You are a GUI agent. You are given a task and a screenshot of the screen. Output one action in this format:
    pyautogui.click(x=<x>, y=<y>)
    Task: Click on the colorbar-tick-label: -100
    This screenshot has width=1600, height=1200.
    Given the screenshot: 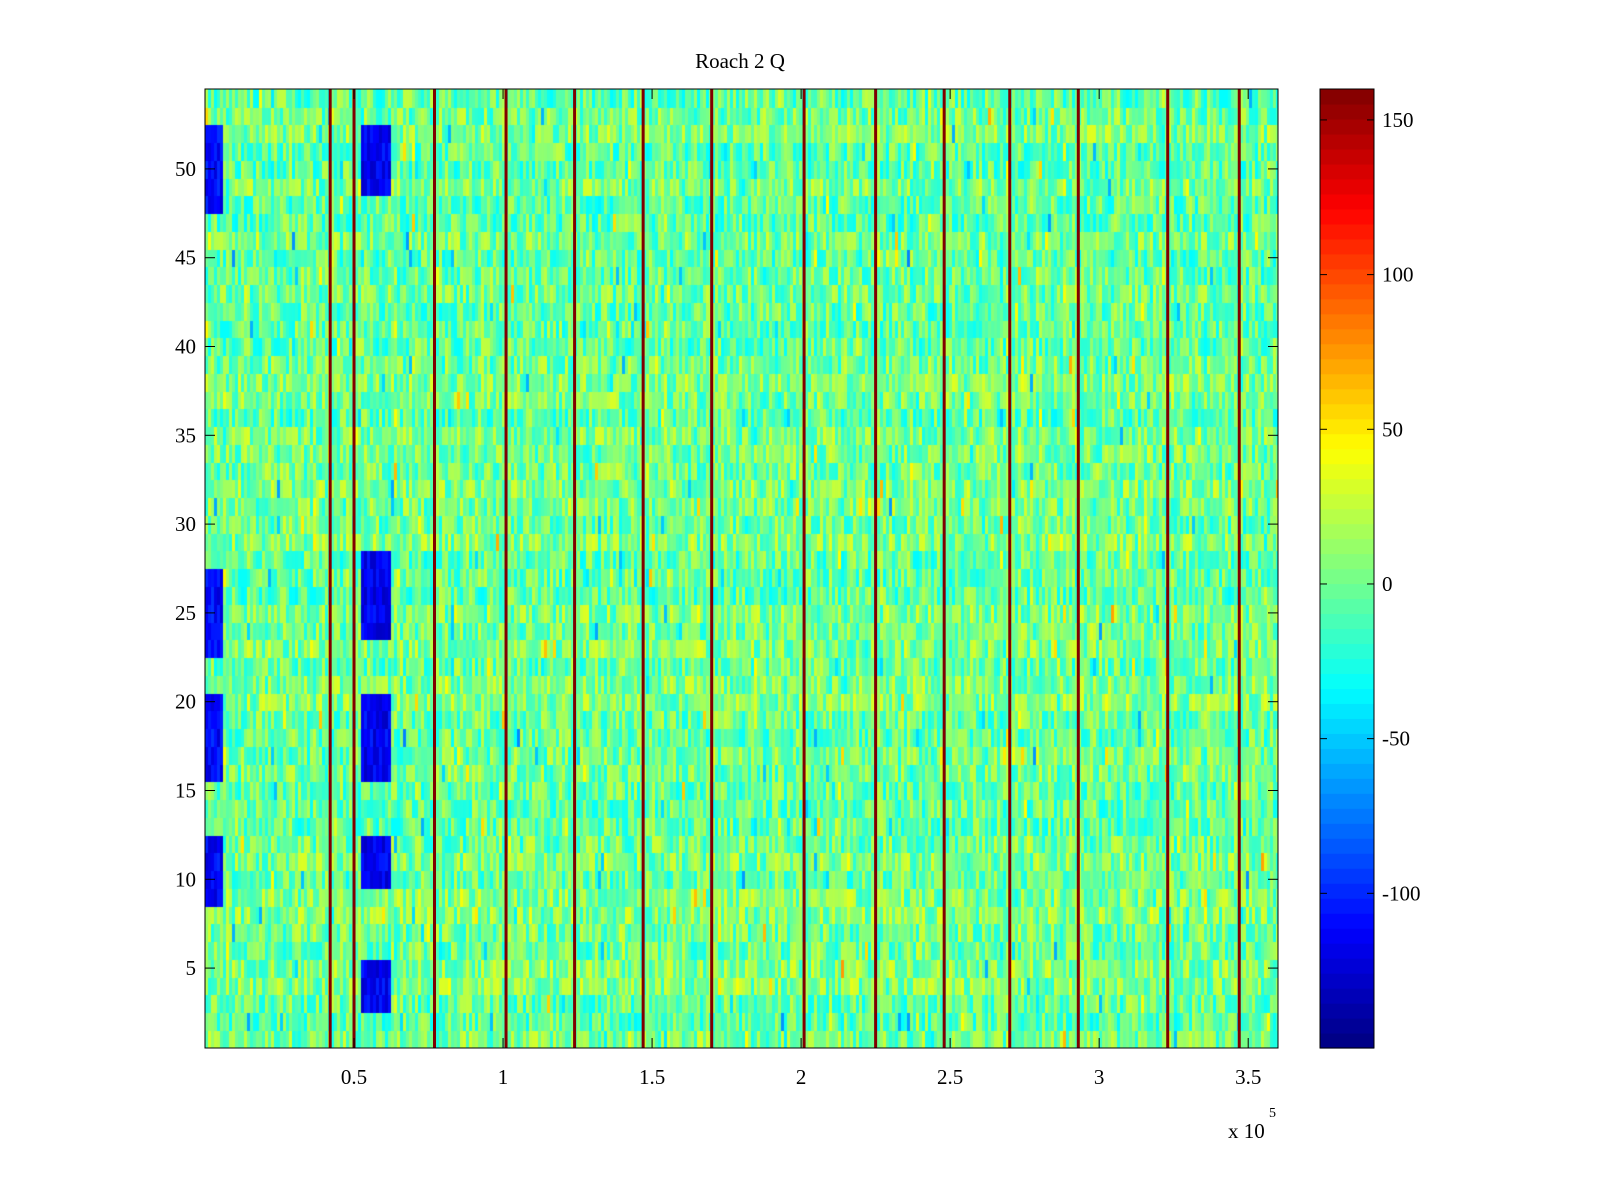 What is the action you would take?
    pyautogui.click(x=1401, y=893)
    